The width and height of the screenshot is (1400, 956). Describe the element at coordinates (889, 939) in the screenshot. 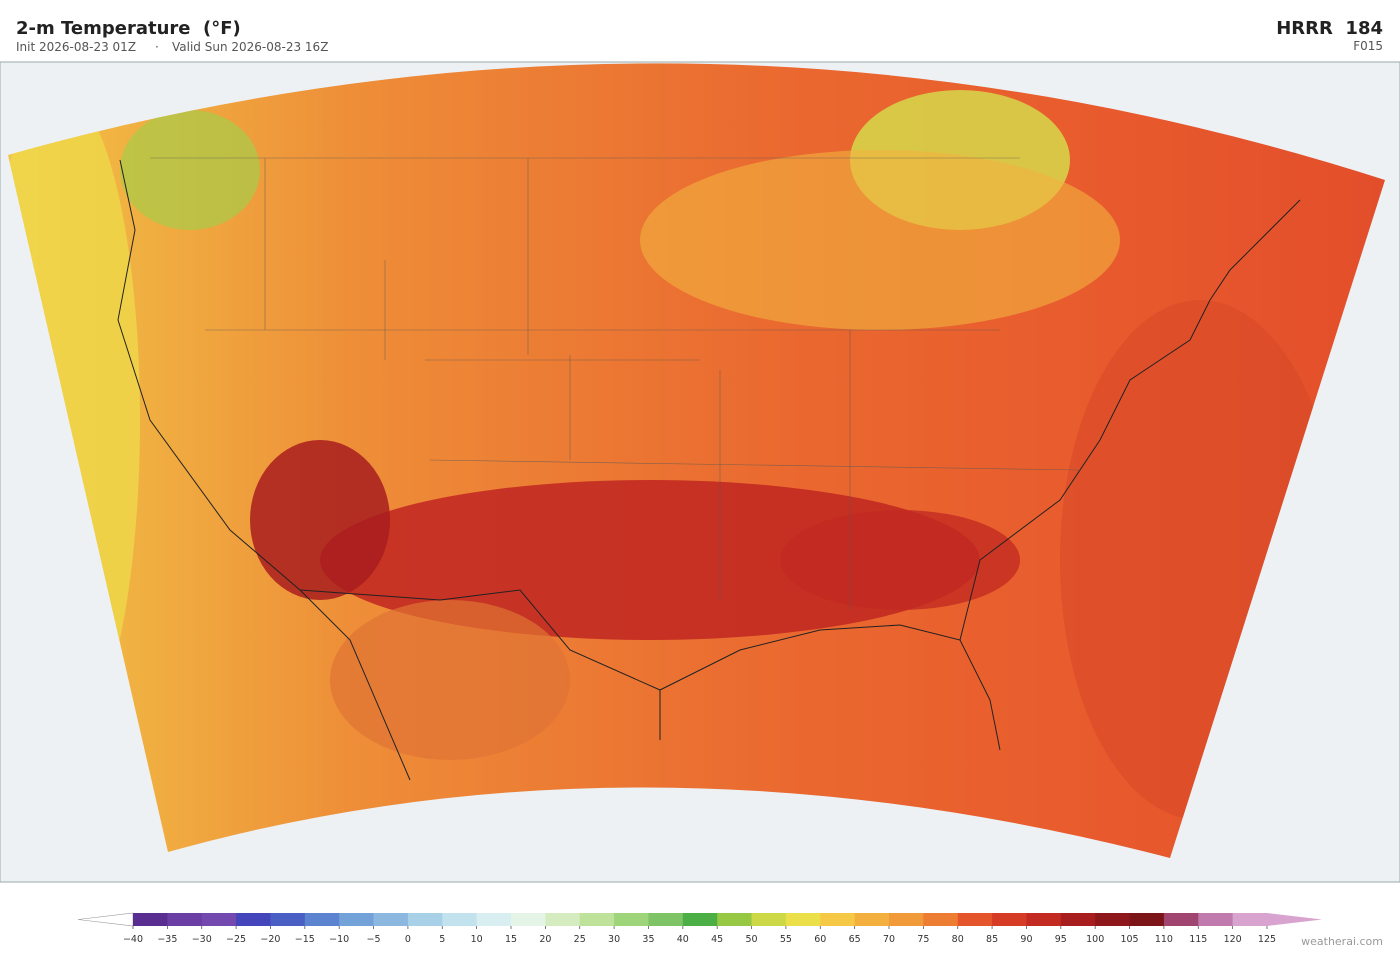

I see `colorbar-tick-label: 70` at that location.